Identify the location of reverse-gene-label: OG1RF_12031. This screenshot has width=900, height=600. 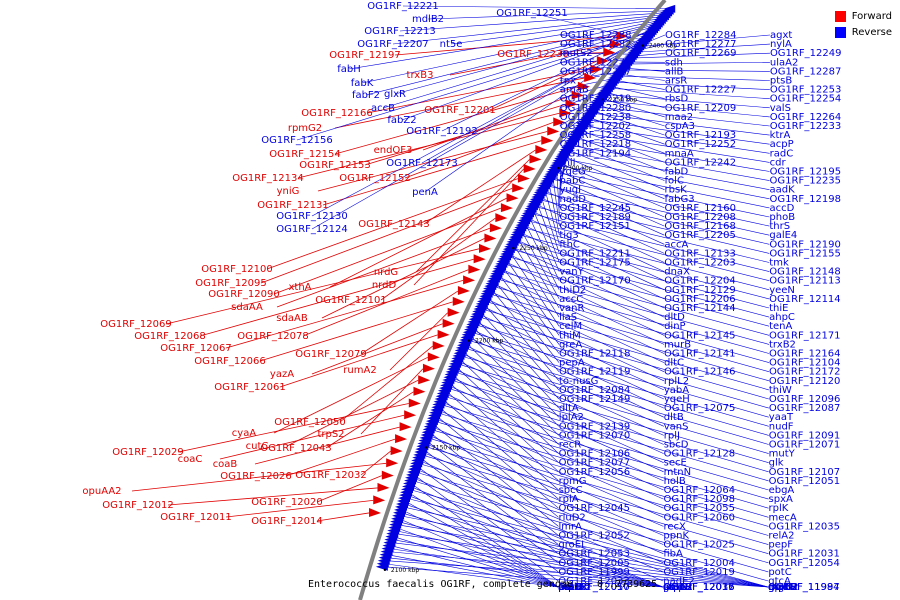
(804, 554).